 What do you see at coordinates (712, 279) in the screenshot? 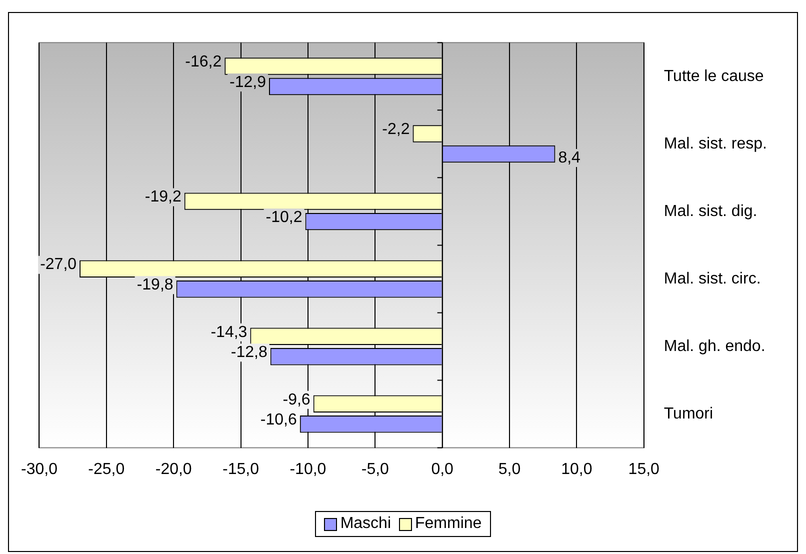
I see `y-tick-label: Mal. sist. circ.` at bounding box center [712, 279].